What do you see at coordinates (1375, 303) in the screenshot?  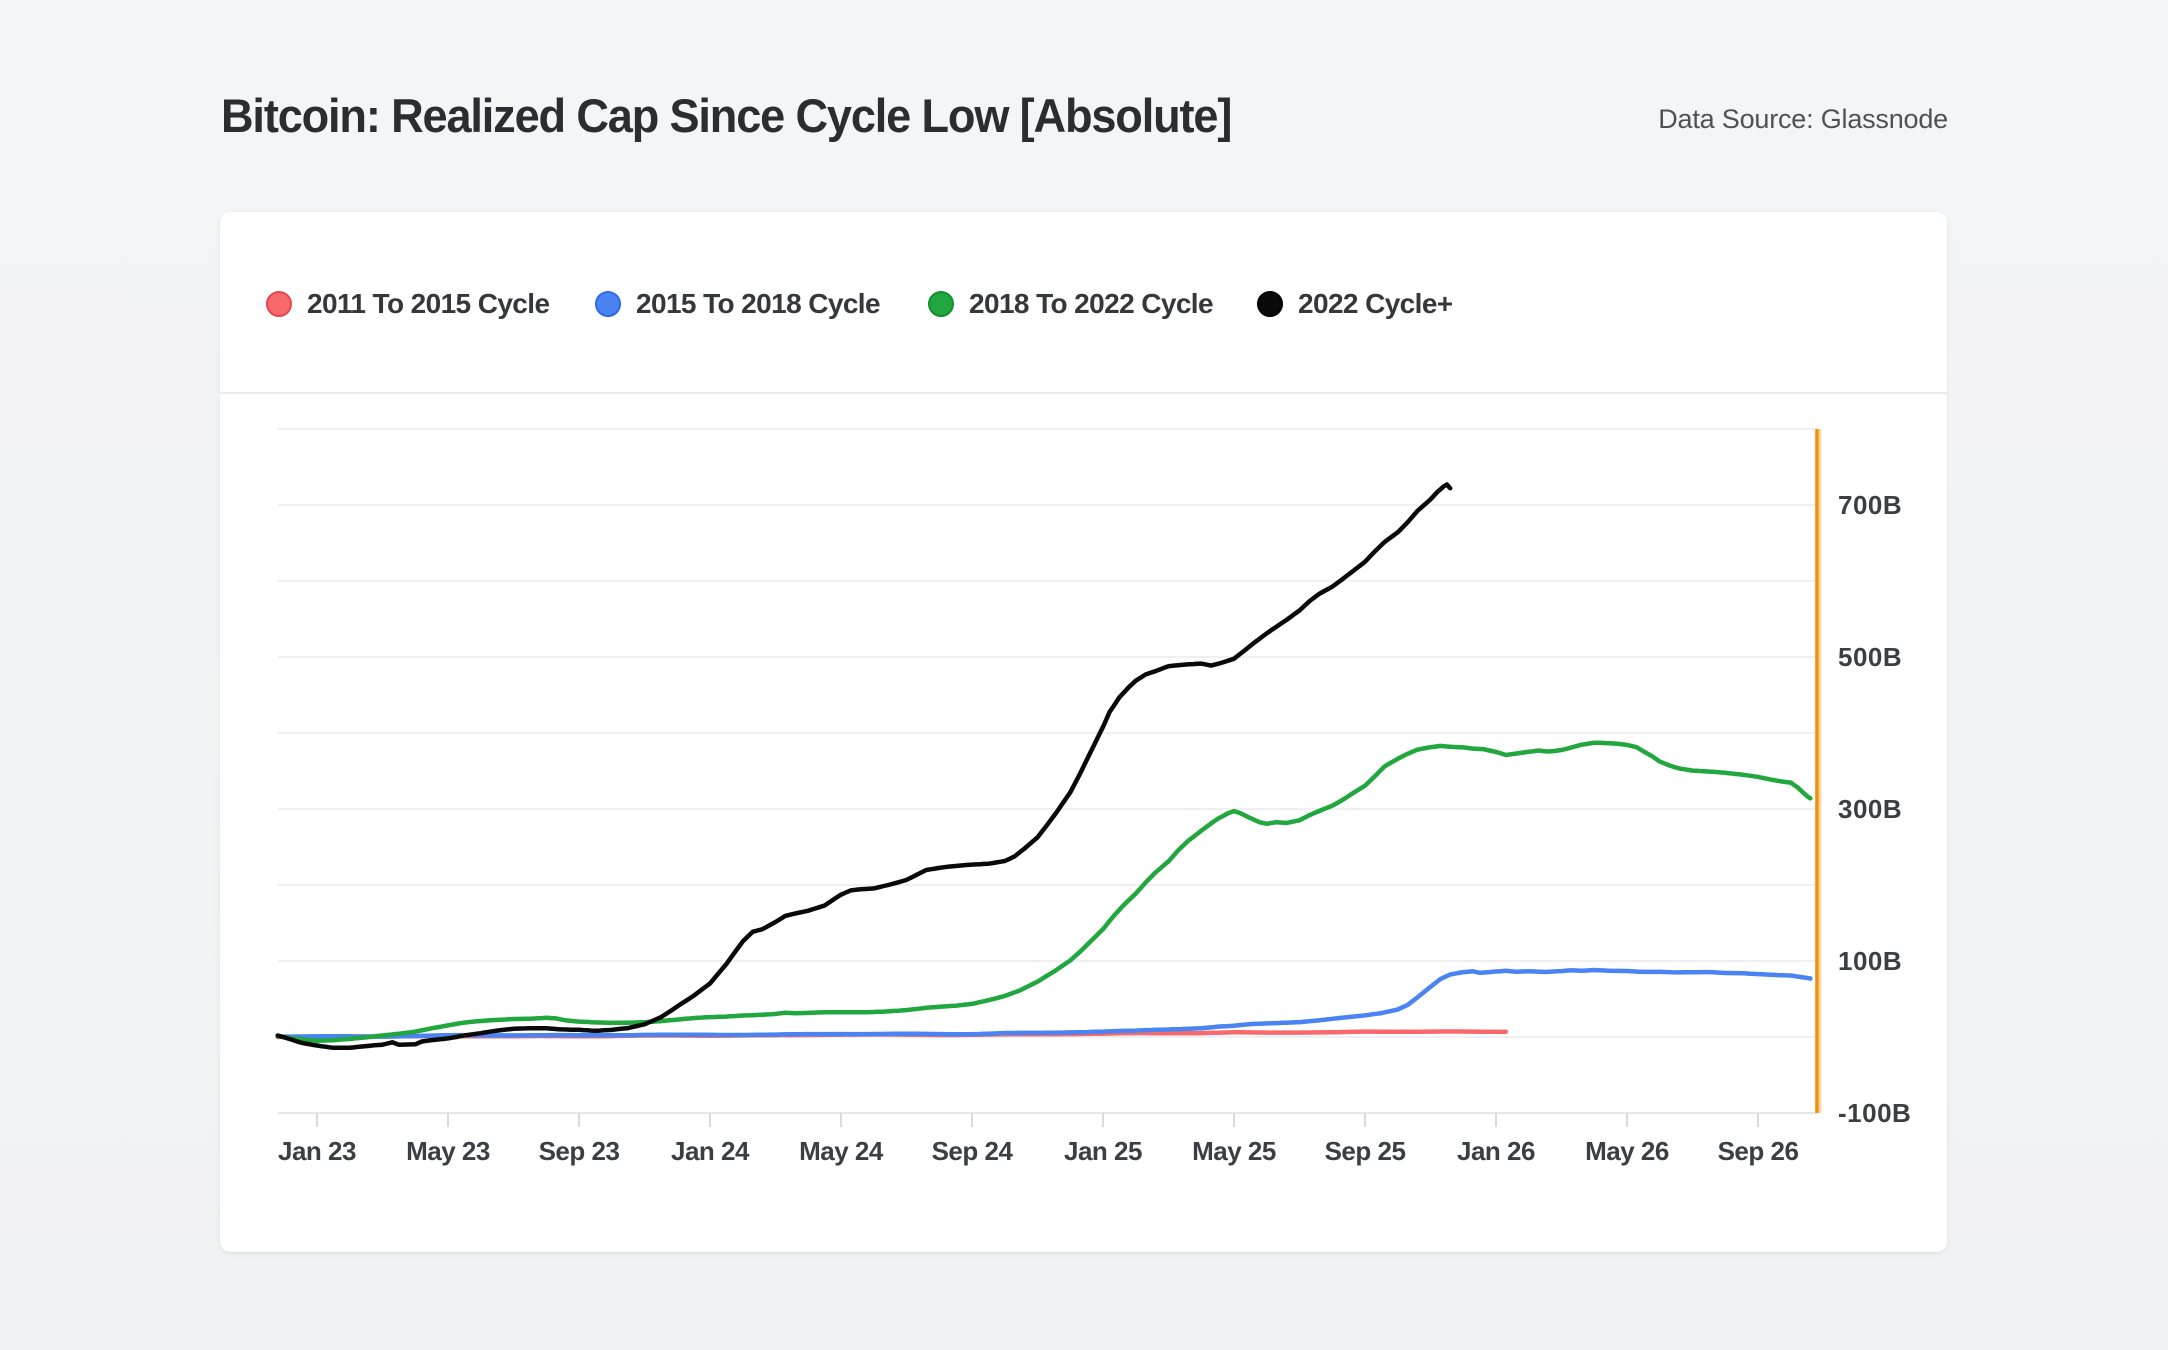 I see `legend-item-label: 2022 Cycle+` at bounding box center [1375, 303].